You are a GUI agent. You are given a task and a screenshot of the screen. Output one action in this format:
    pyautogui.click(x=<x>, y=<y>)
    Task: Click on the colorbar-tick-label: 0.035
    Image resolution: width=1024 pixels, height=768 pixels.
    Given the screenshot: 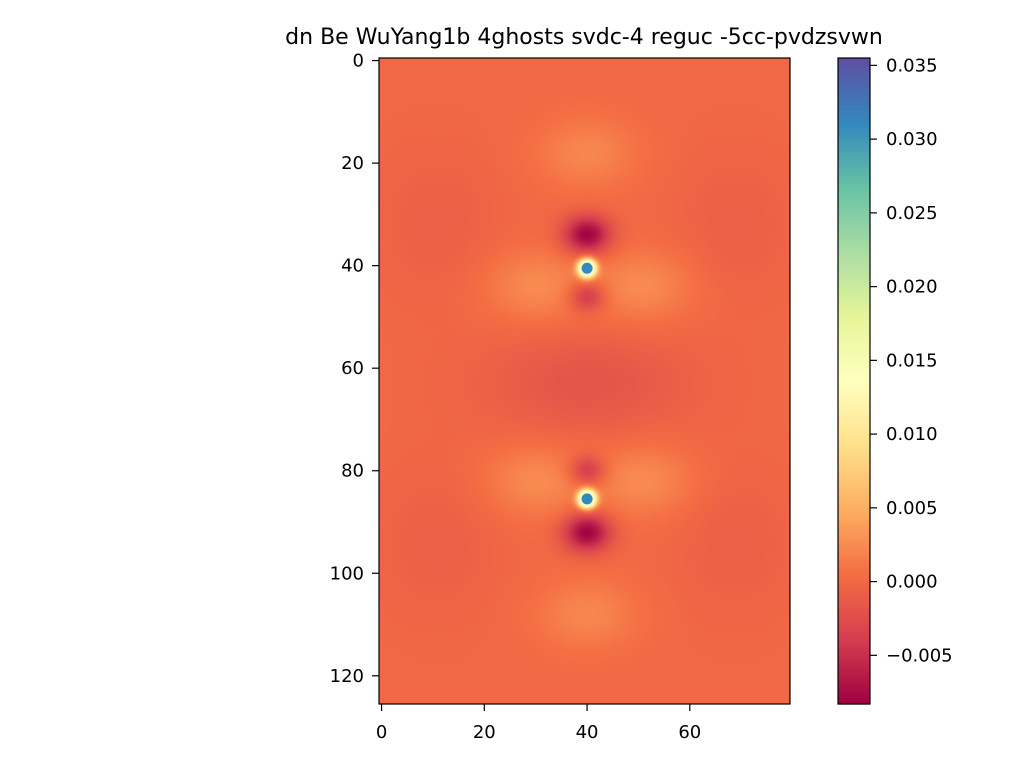 What is the action you would take?
    pyautogui.click(x=912, y=65)
    